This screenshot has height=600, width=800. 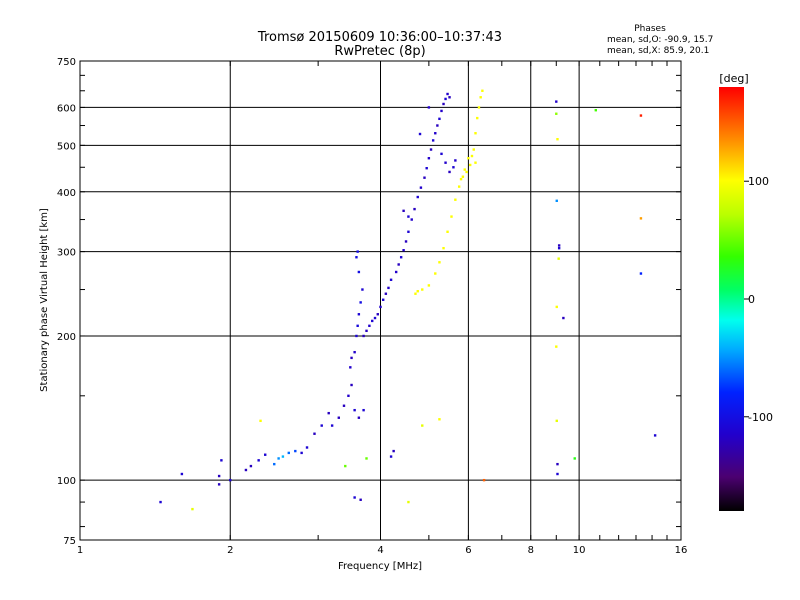 What do you see at coordinates (660, 40) in the screenshot?
I see `phase-stats-o: mean, sd,O: -90.9, 15.7` at bounding box center [660, 40].